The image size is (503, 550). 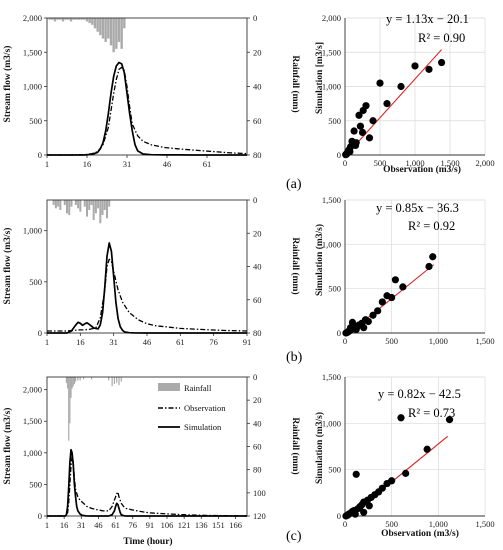 What do you see at coordinates (319, 448) in the screenshot?
I see `scatter-c-ylabel: Simulation (m3/s)` at bounding box center [319, 448].